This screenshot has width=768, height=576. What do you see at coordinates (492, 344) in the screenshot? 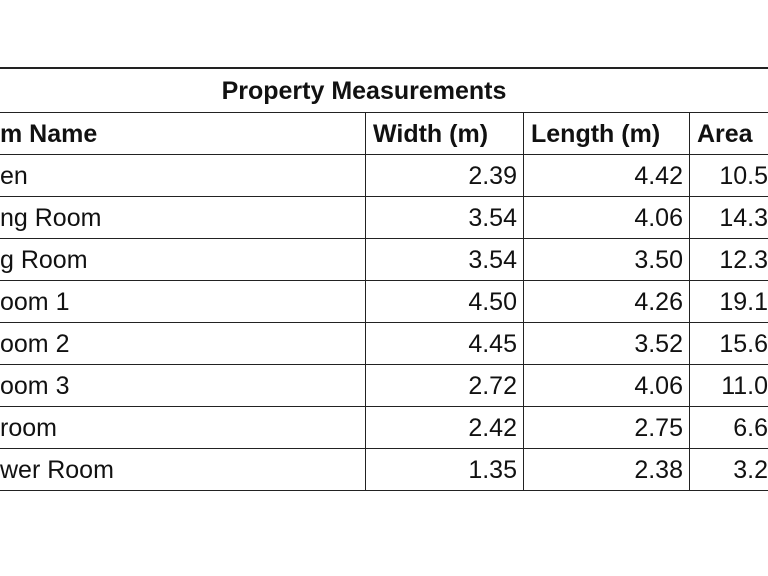
I see `measurement: 4.45` at bounding box center [492, 344].